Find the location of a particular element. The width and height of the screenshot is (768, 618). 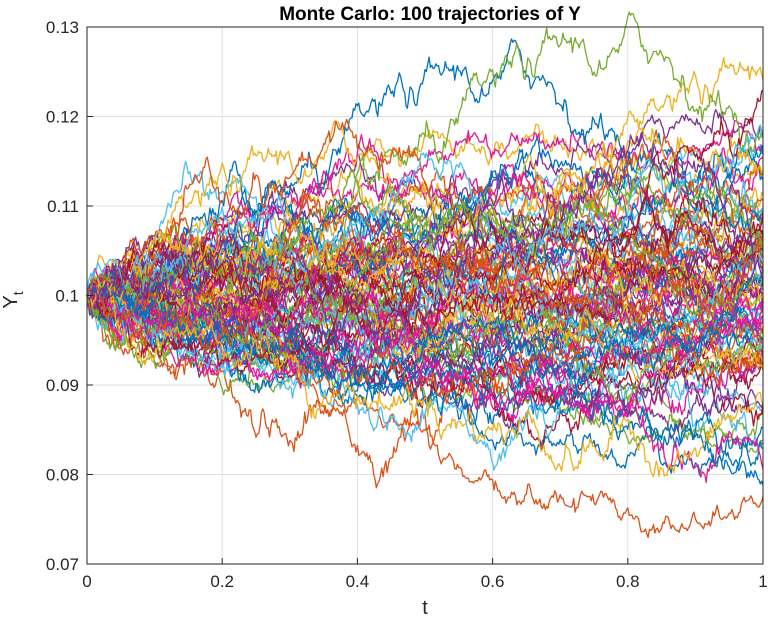

x-tick-label: 0.6 is located at coordinates (493, 581).